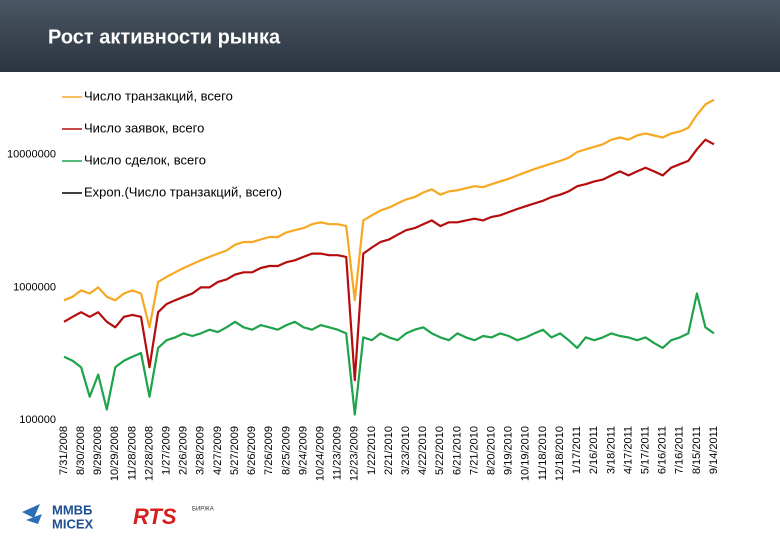 The image size is (780, 540). I want to click on x-tick-label: 9/19/2010, so click(509, 450).